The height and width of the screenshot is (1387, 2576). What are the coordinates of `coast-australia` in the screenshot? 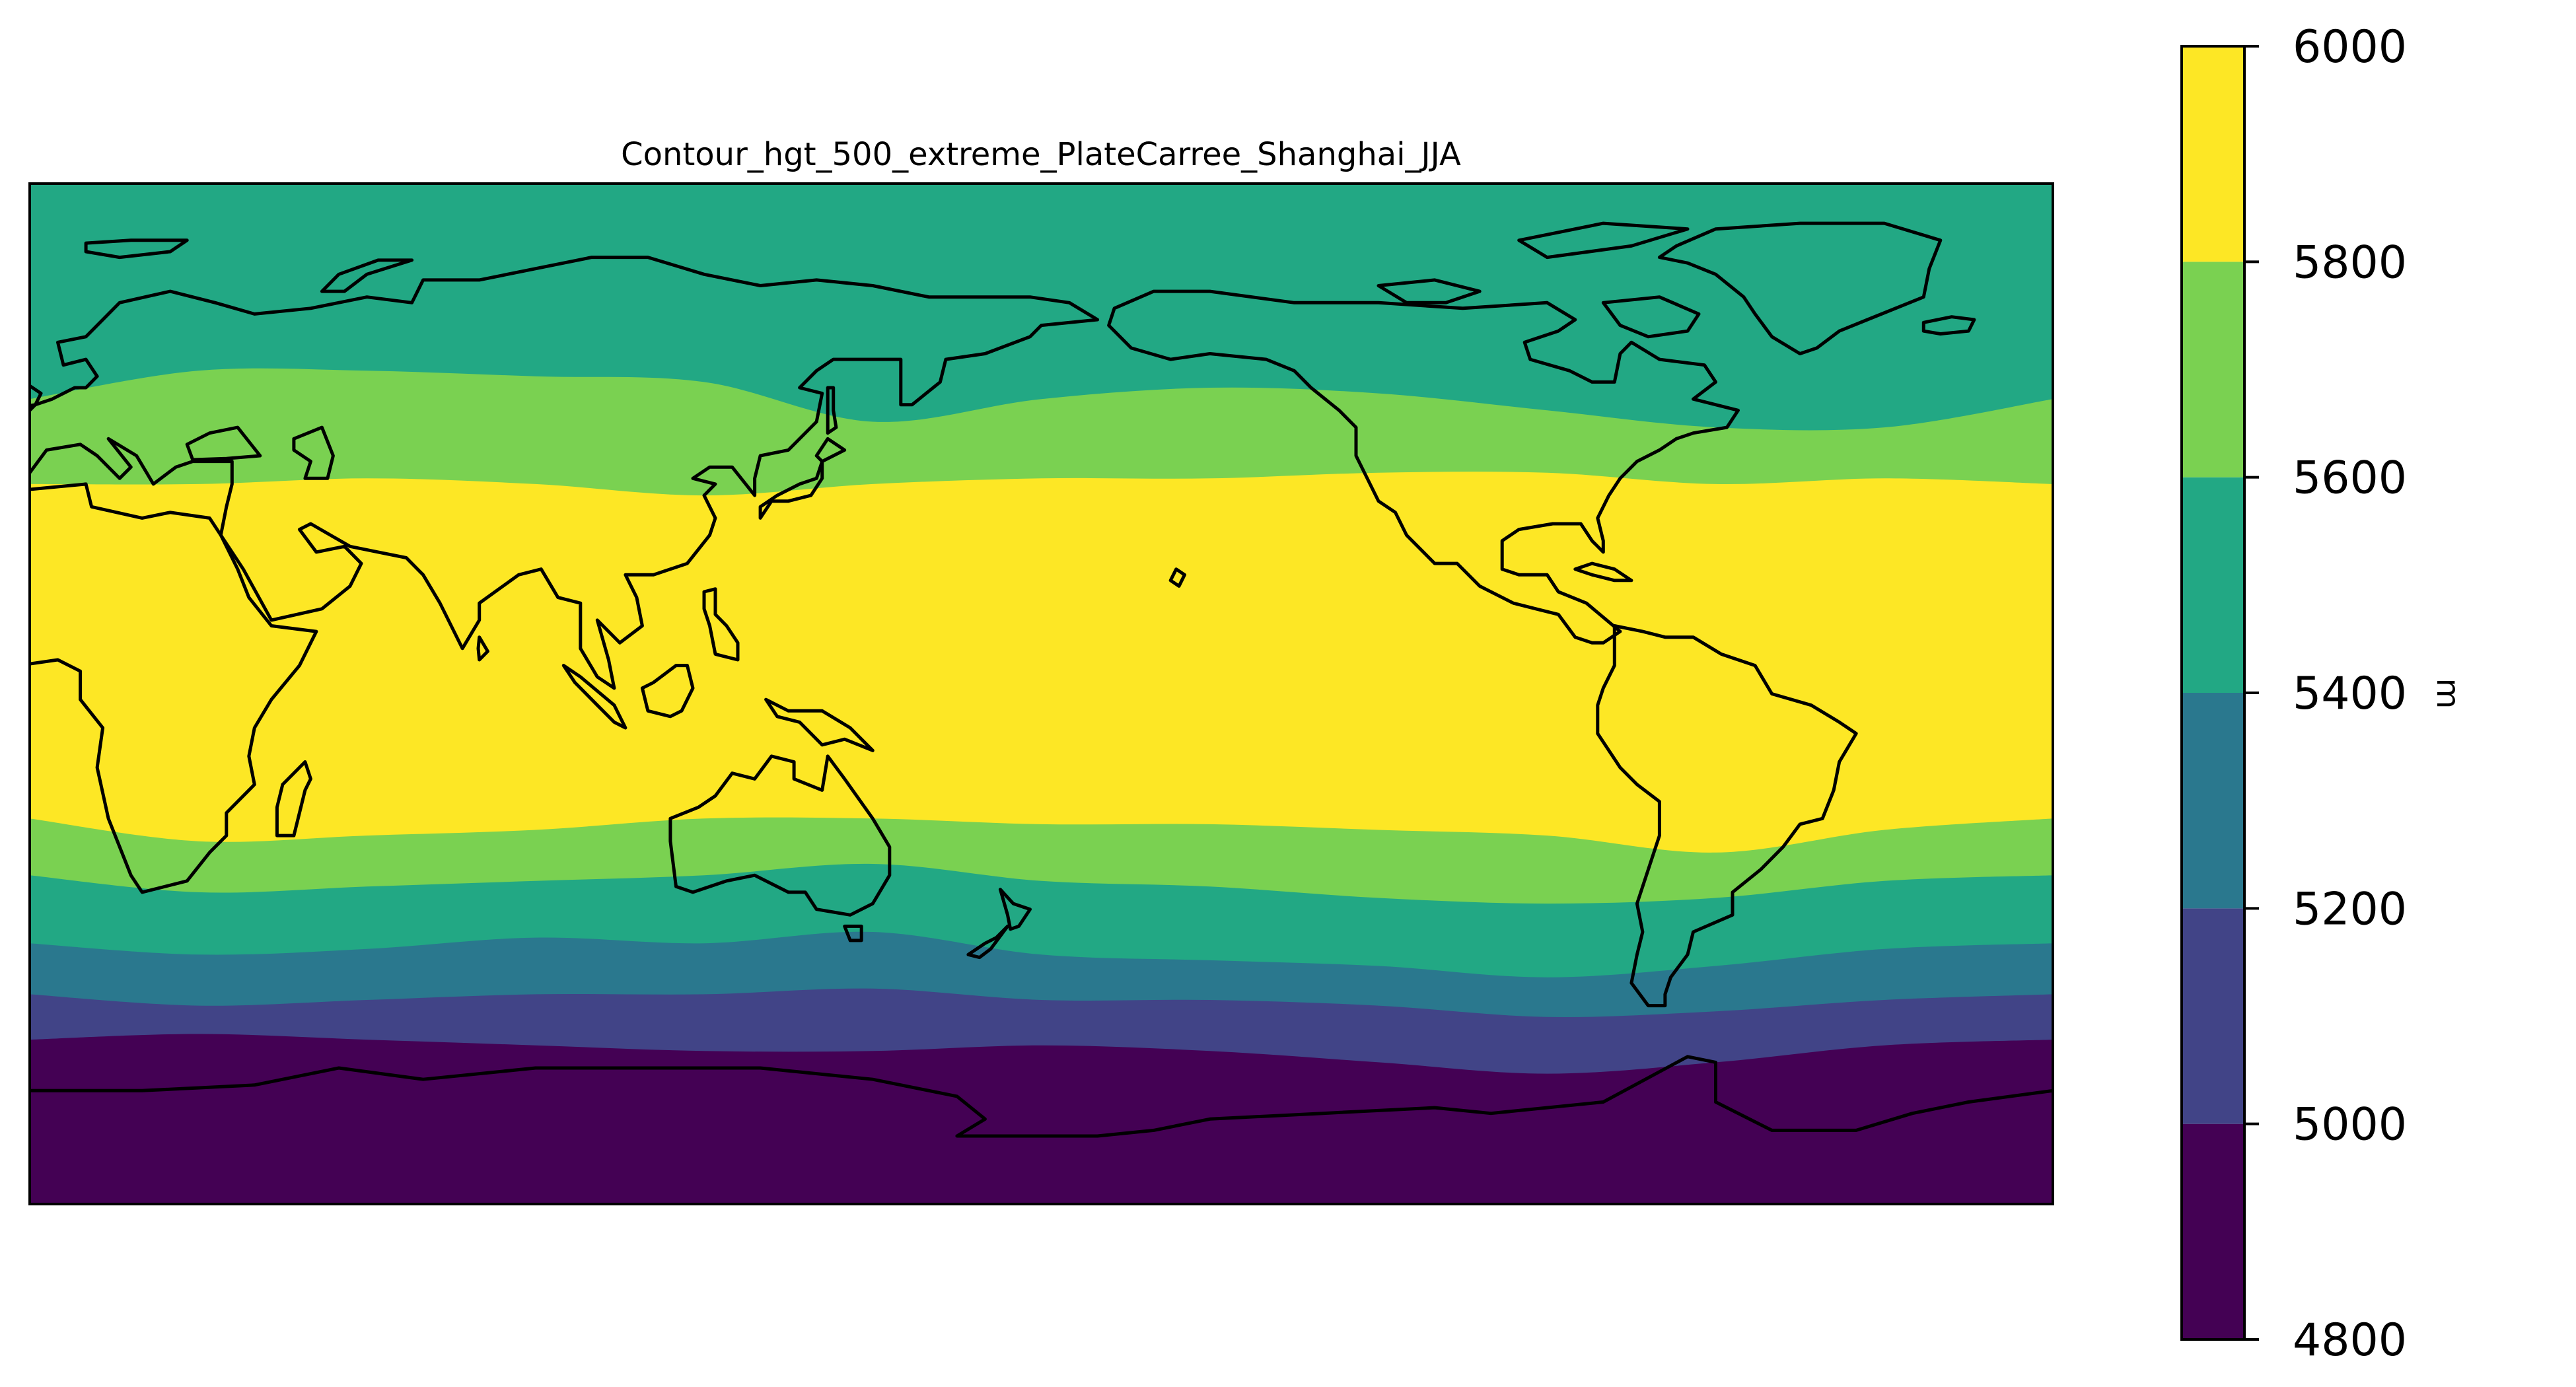 It's located at (780, 835).